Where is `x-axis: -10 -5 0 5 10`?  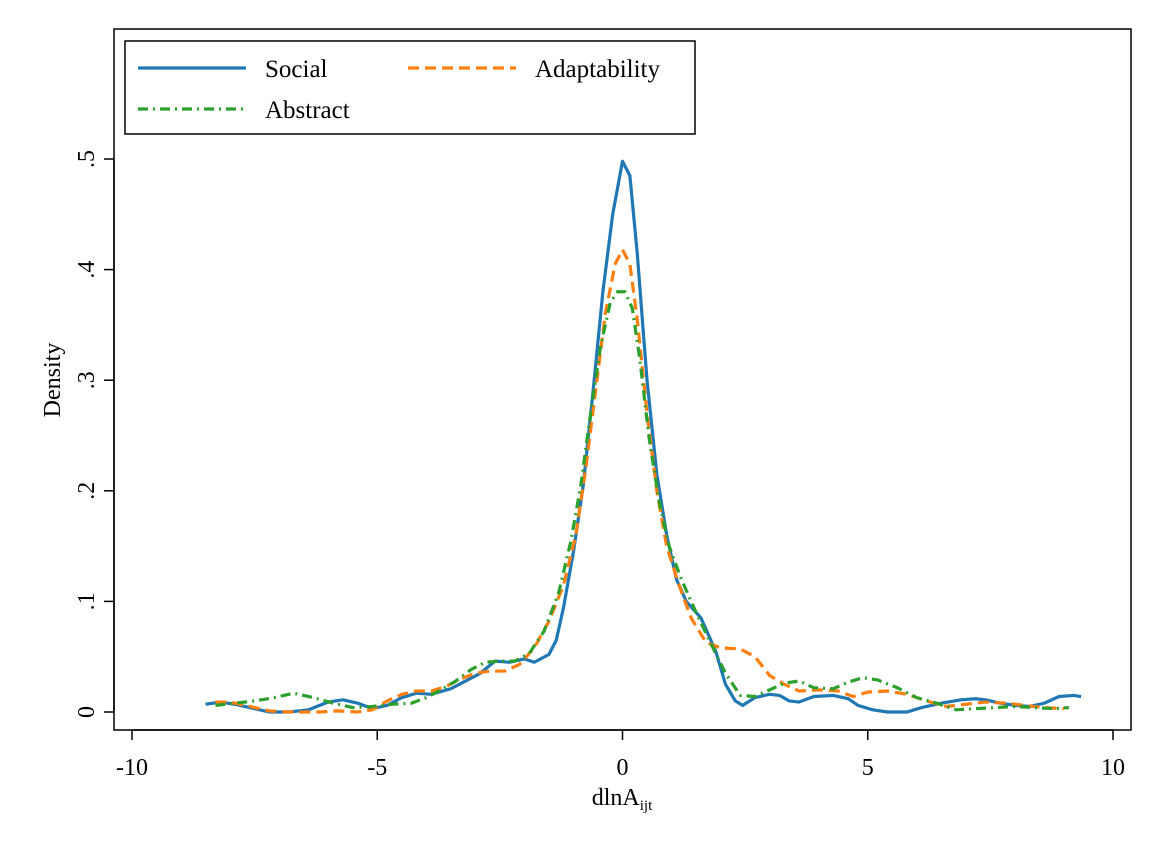
x-axis: -10 -5 0 5 10 is located at coordinates (620, 755).